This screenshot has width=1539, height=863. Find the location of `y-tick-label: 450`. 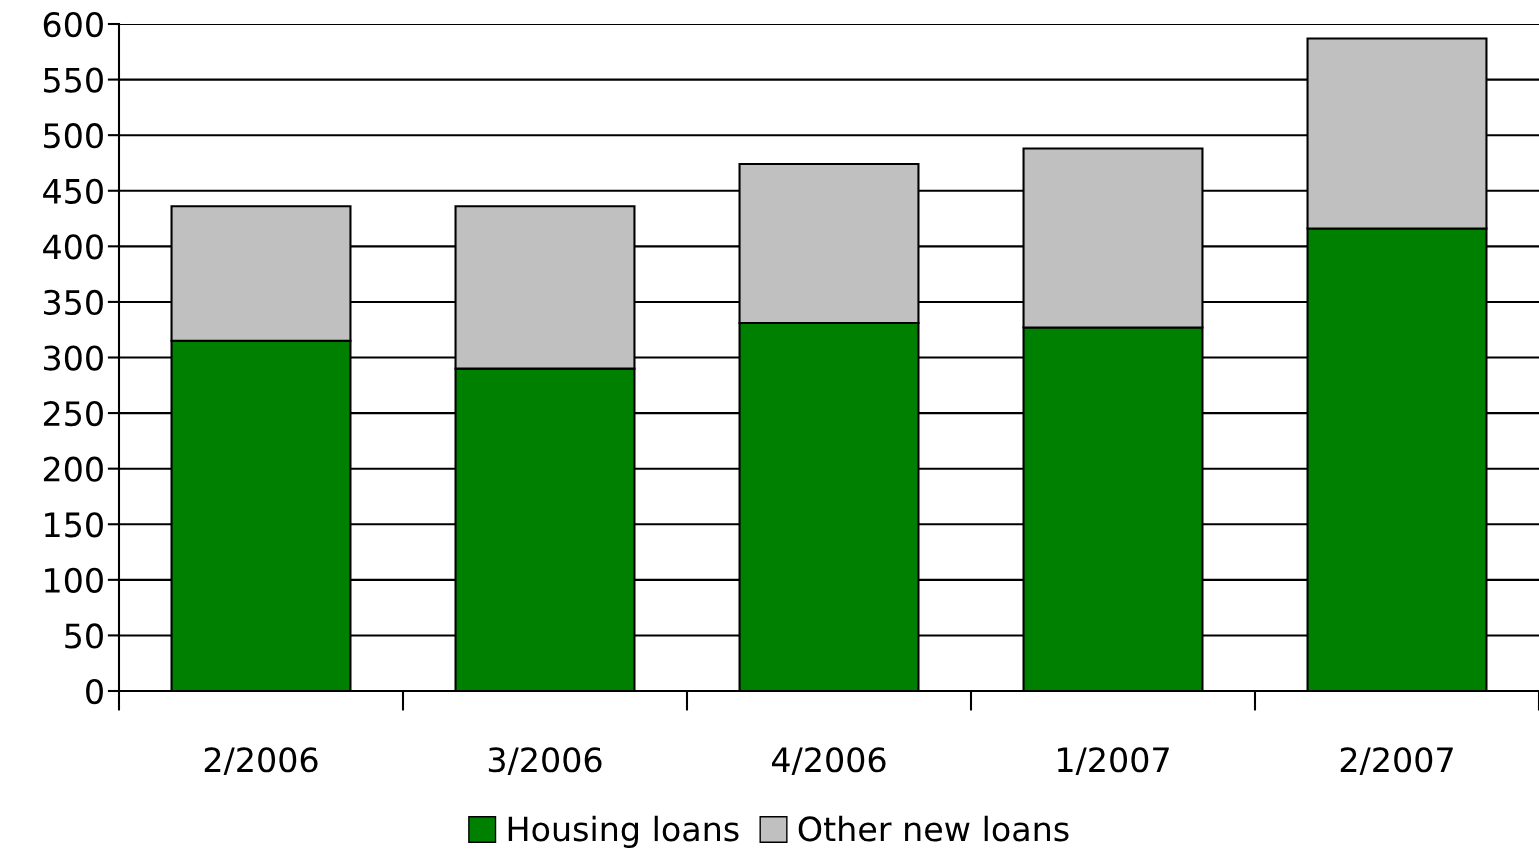

y-tick-label: 450 is located at coordinates (73, 191).